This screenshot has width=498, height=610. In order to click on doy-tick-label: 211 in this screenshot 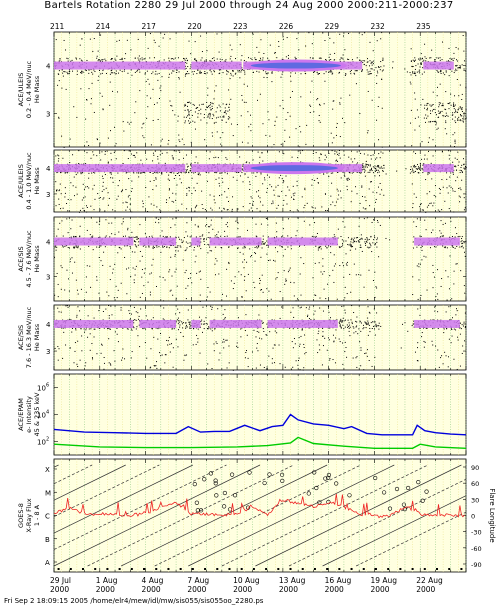, I will do `click(57, 26)`.